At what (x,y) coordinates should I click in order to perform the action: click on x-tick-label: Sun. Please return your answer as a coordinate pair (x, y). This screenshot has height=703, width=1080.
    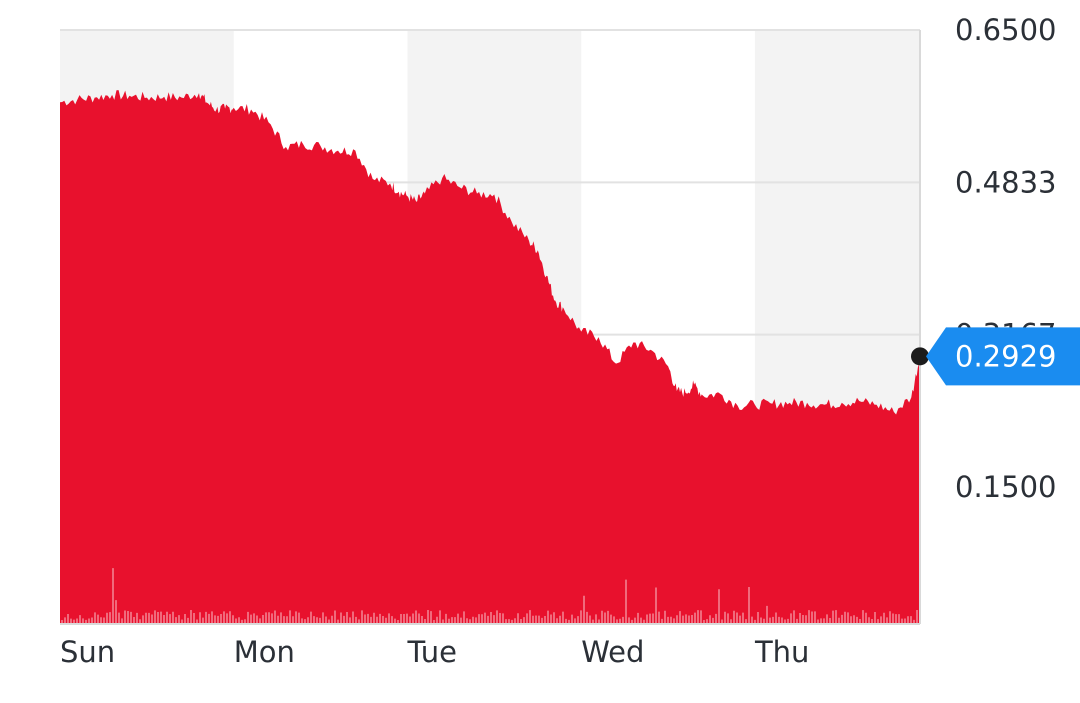
    Looking at the image, I should click on (87, 652).